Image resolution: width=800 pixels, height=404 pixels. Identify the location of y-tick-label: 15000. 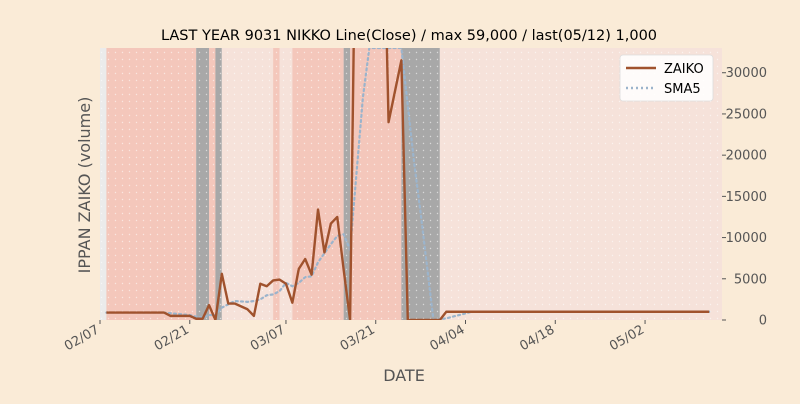
(746, 197).